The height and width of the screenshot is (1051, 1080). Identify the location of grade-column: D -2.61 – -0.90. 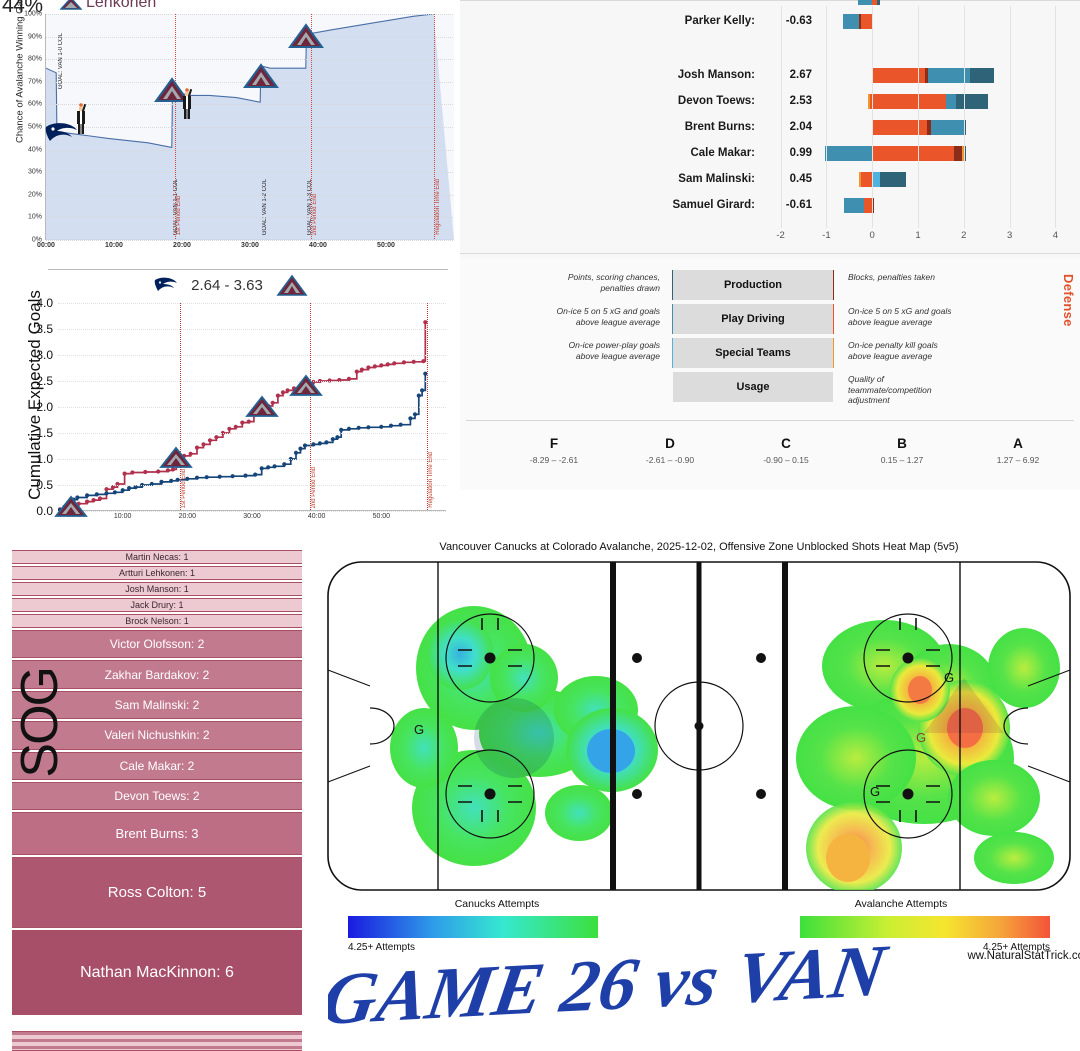
(670, 450).